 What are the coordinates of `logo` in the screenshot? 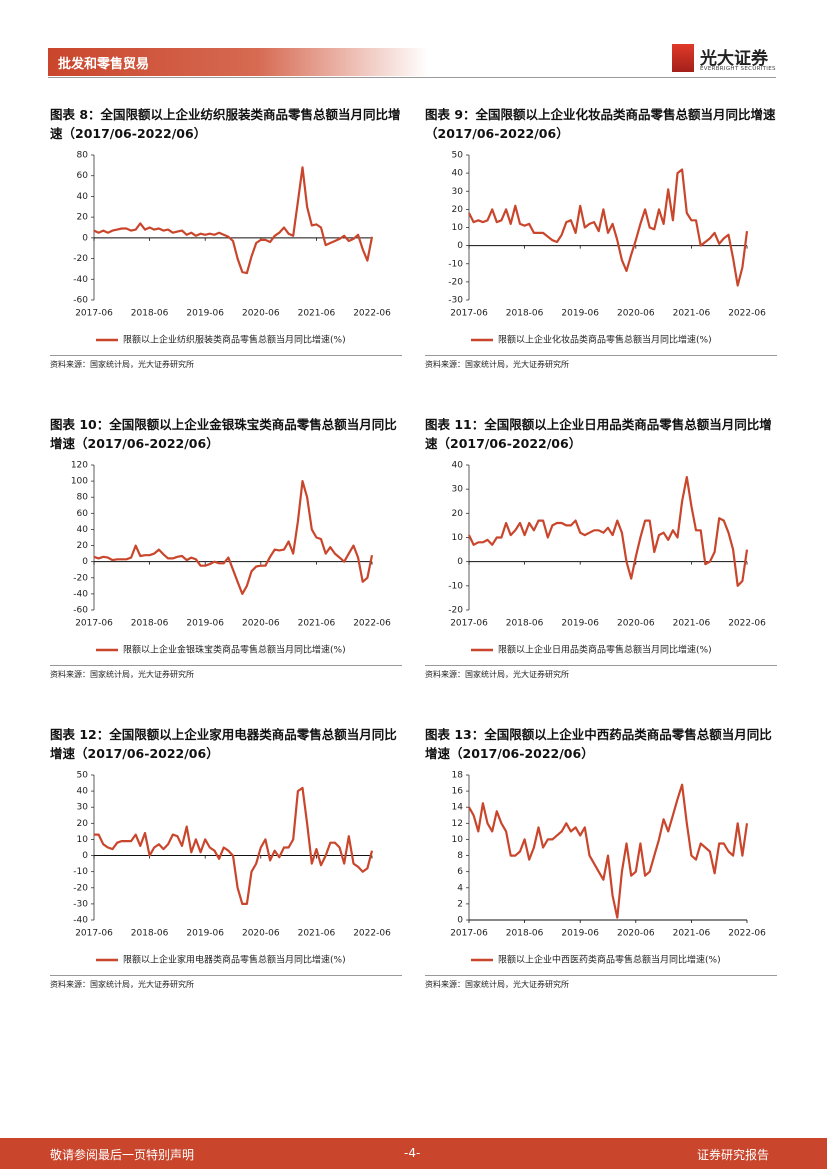 It's located at (683, 58).